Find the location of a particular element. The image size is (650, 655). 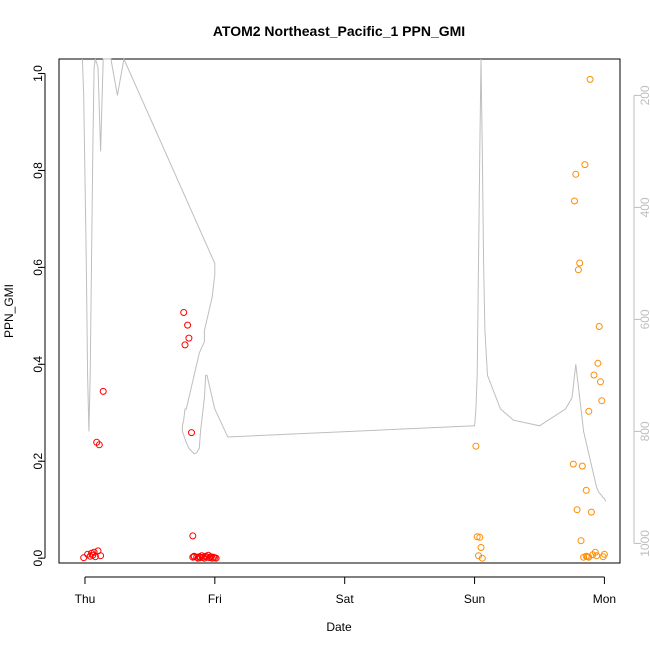

x-tick-label: Mon is located at coordinates (604, 599).